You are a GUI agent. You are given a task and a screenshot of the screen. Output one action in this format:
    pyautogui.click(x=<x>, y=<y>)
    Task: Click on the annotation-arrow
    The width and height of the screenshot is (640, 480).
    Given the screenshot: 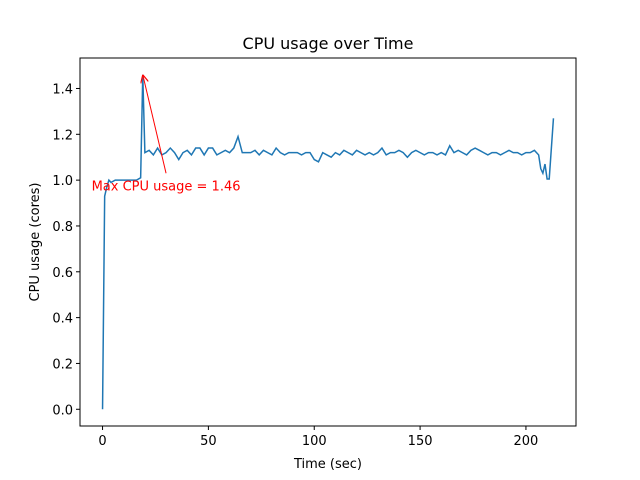 What is the action you would take?
    pyautogui.click(x=155, y=124)
    